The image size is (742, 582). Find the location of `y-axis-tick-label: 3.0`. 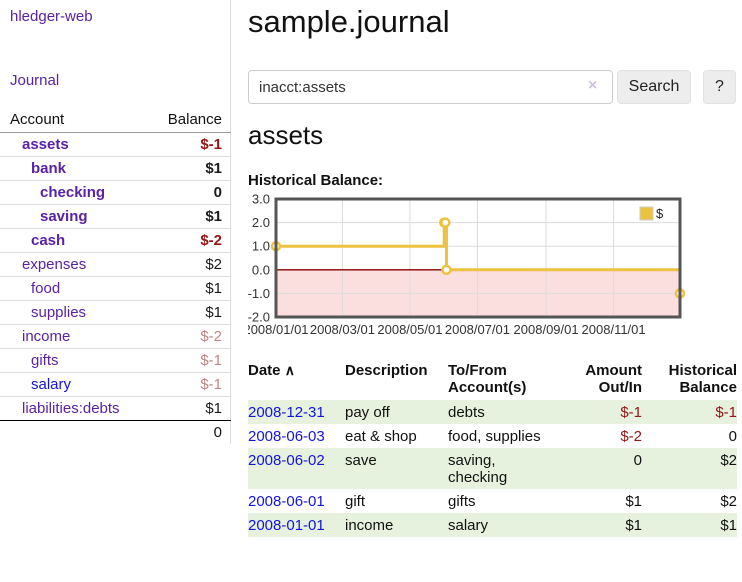

y-axis-tick-label: 3.0 is located at coordinates (261, 200).